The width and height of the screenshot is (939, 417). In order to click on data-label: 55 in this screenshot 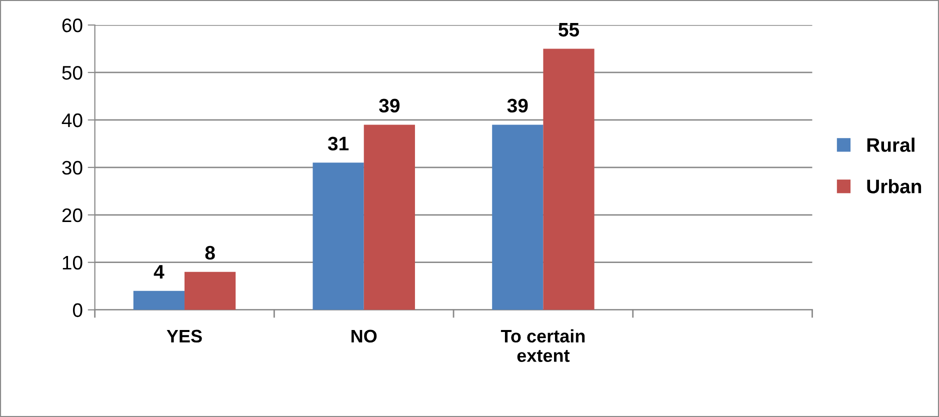, I will do `click(569, 30)`.